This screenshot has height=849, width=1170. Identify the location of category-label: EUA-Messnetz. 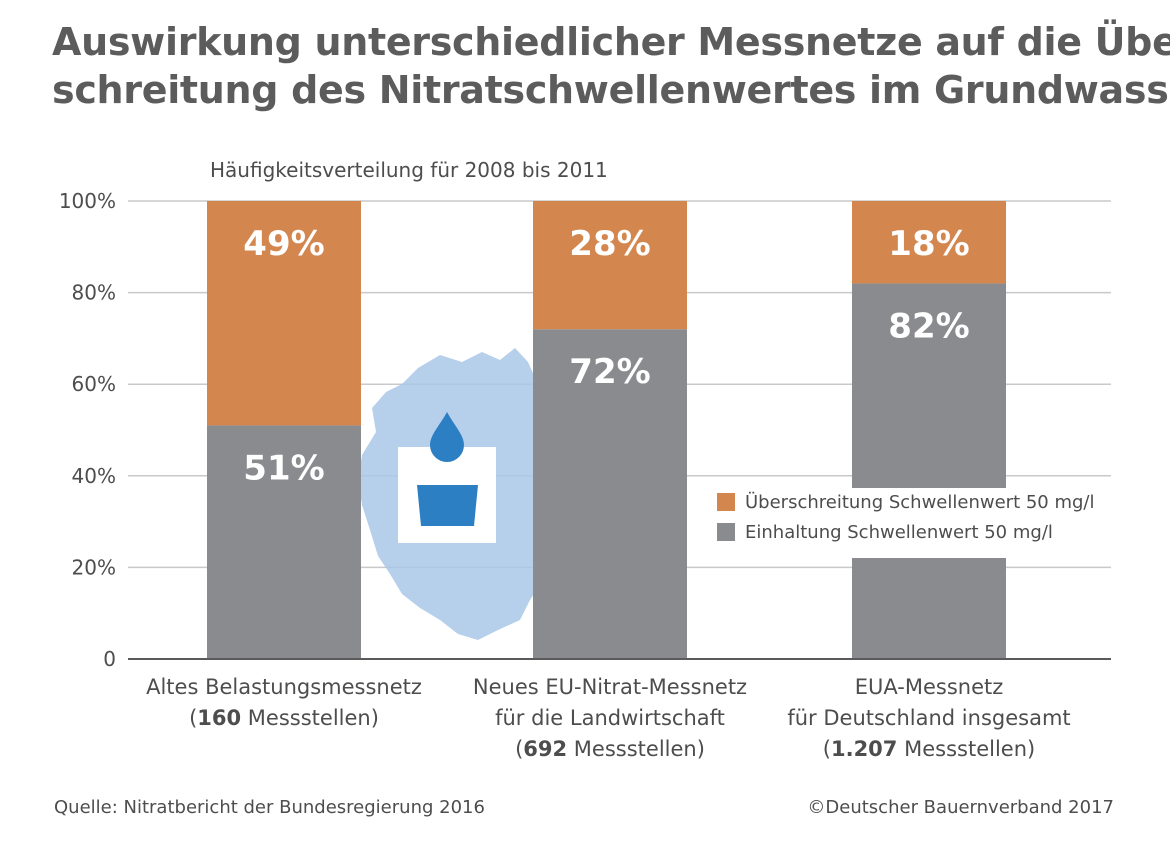
(929, 687).